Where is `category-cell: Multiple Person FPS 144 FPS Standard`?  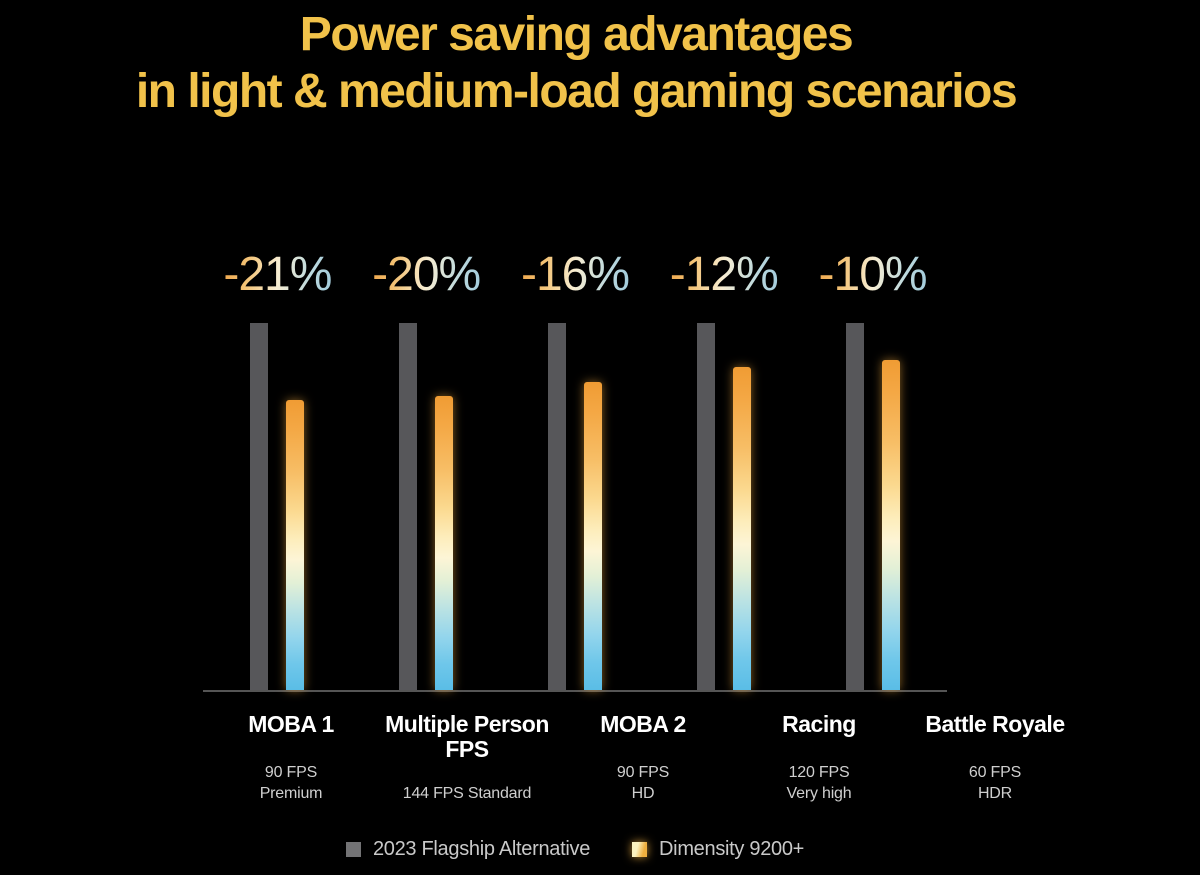 category-cell: Multiple Person FPS 144 FPS Standard is located at coordinates (467, 758).